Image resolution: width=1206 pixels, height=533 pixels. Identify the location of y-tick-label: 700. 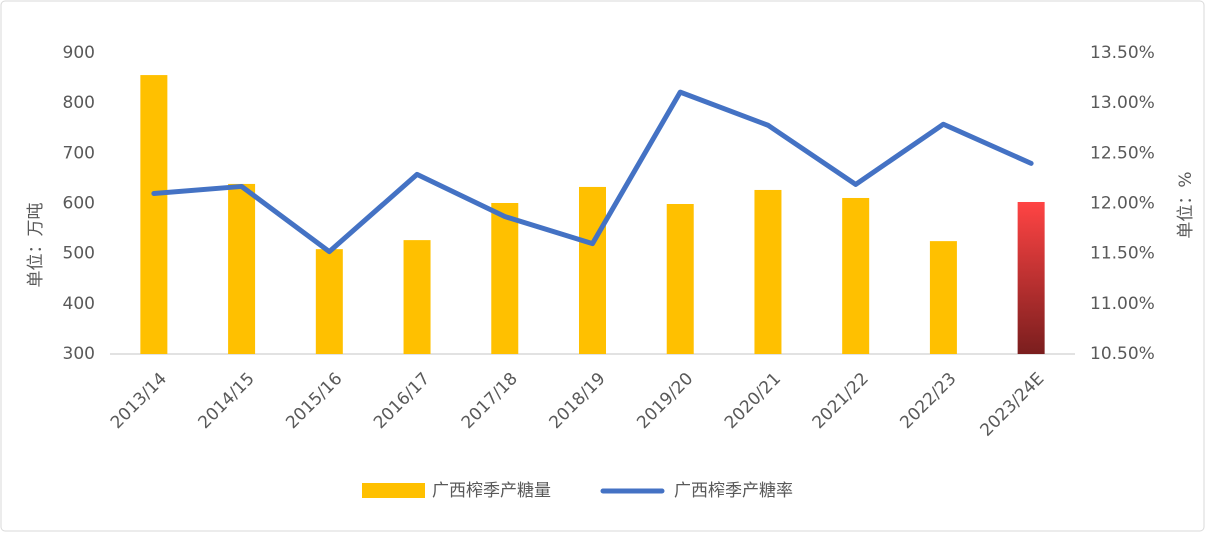
(79, 153).